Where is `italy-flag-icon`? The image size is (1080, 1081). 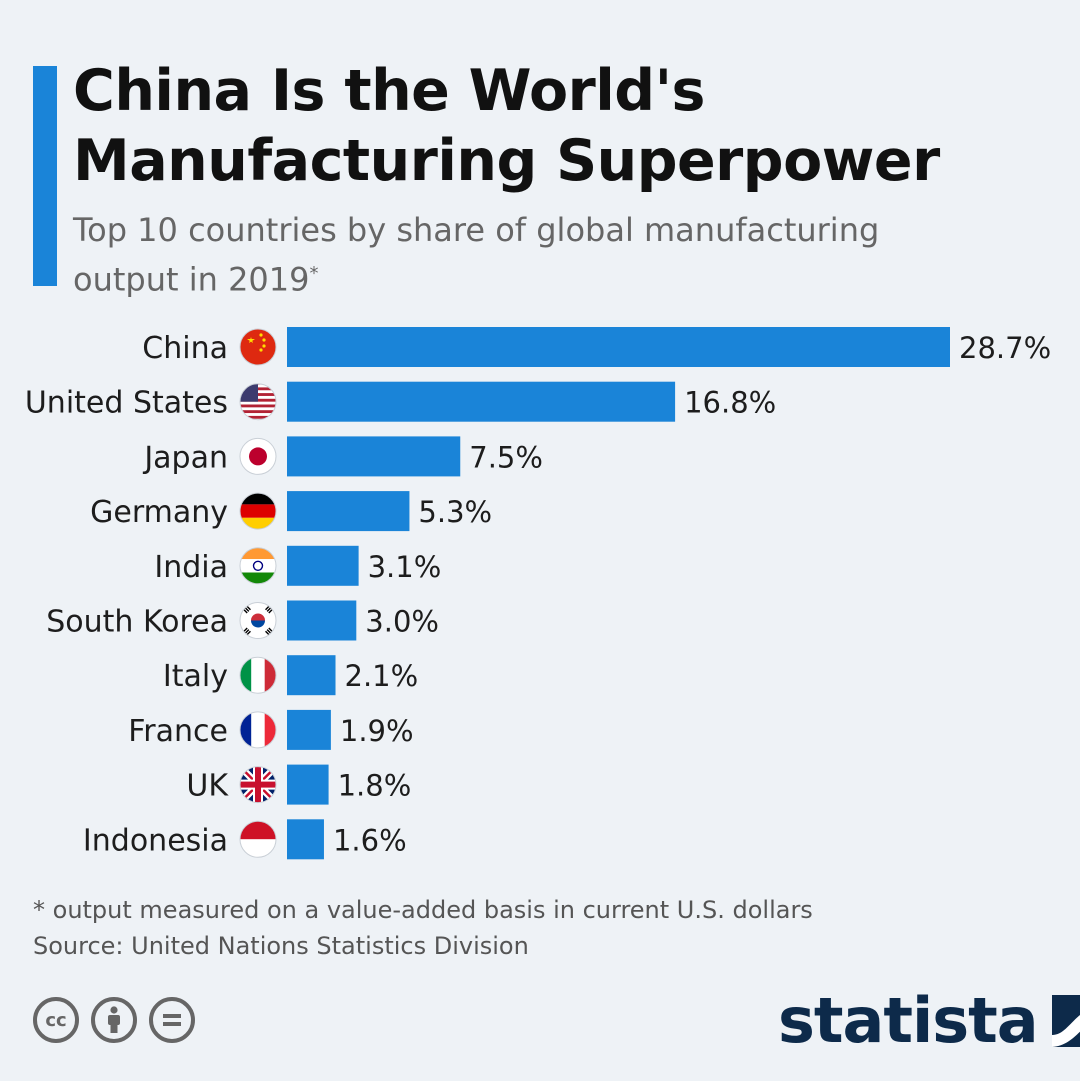 italy-flag-icon is located at coordinates (258, 675).